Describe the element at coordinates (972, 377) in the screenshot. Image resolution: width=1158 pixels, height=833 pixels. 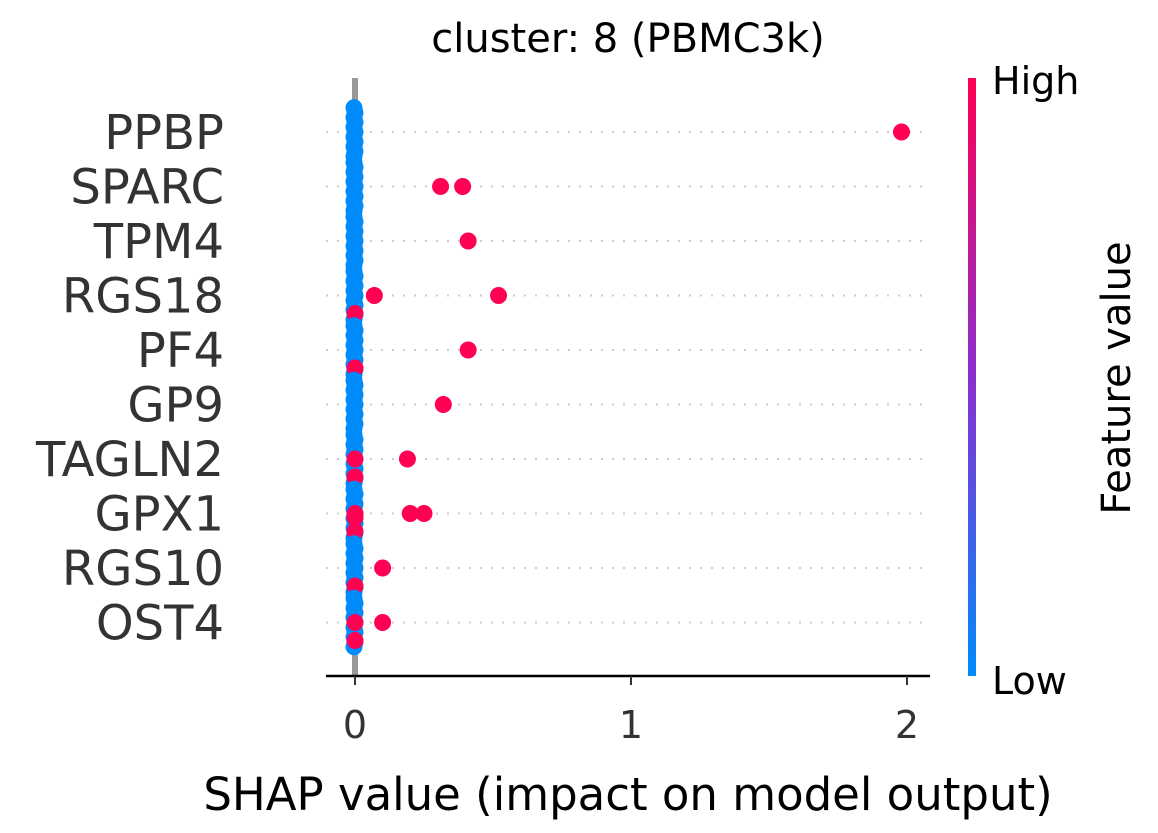
I see `colorbar` at that location.